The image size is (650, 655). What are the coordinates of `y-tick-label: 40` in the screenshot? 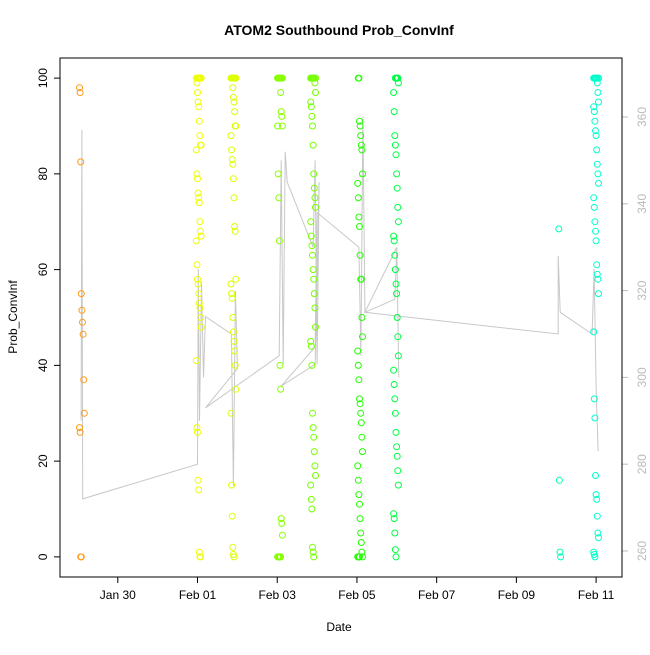 It's located at (43, 365).